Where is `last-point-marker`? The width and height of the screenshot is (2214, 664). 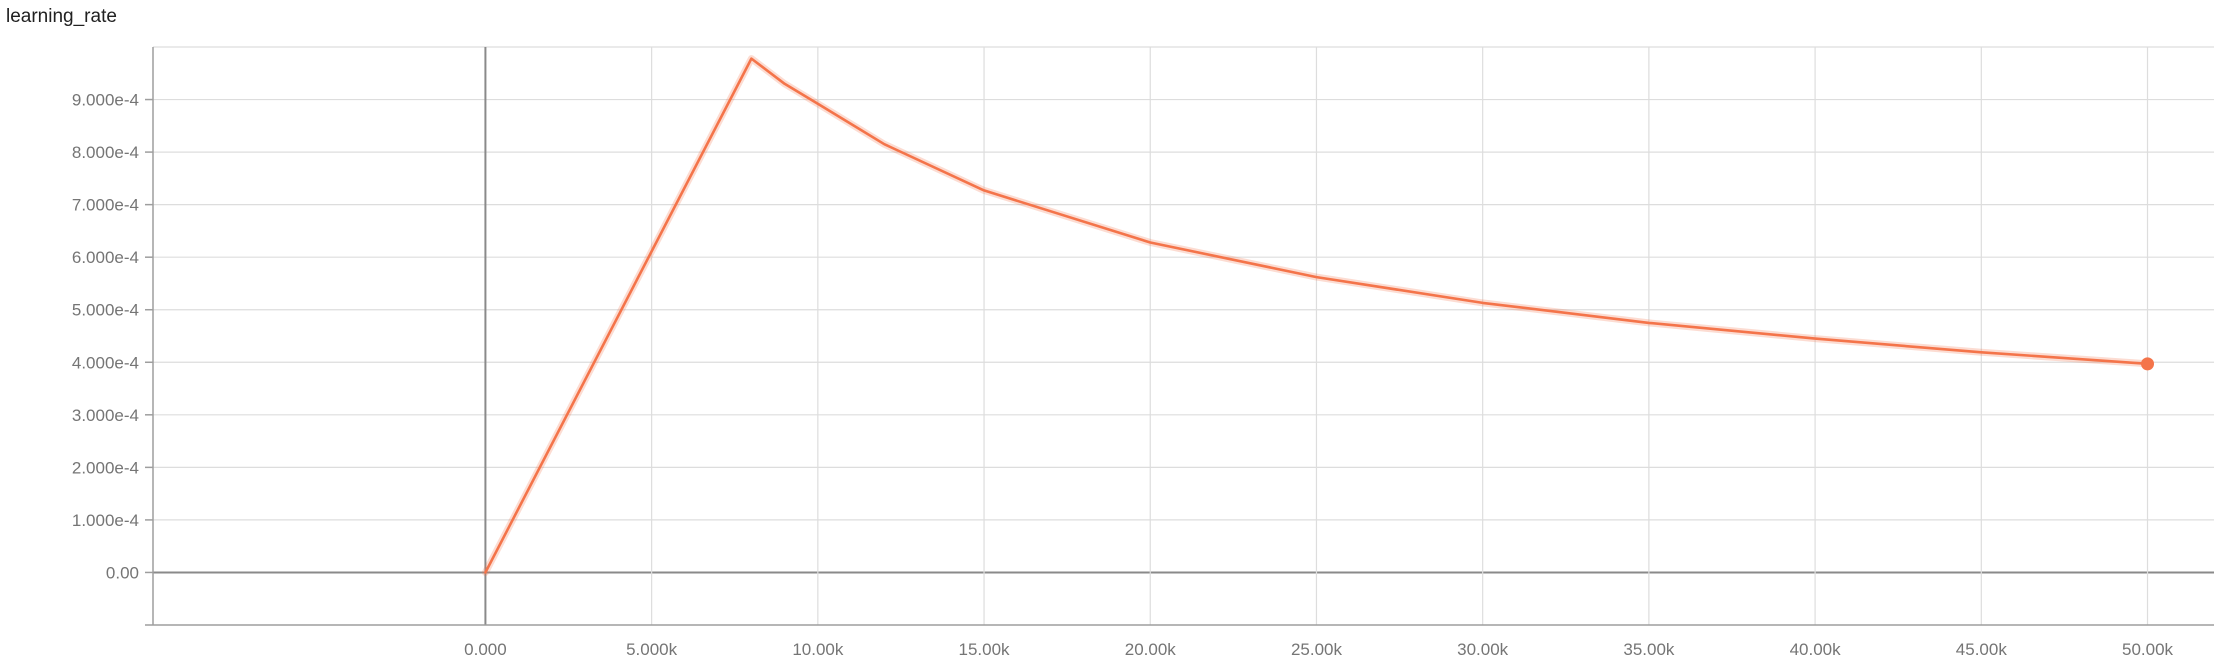
last-point-marker is located at coordinates (2148, 364).